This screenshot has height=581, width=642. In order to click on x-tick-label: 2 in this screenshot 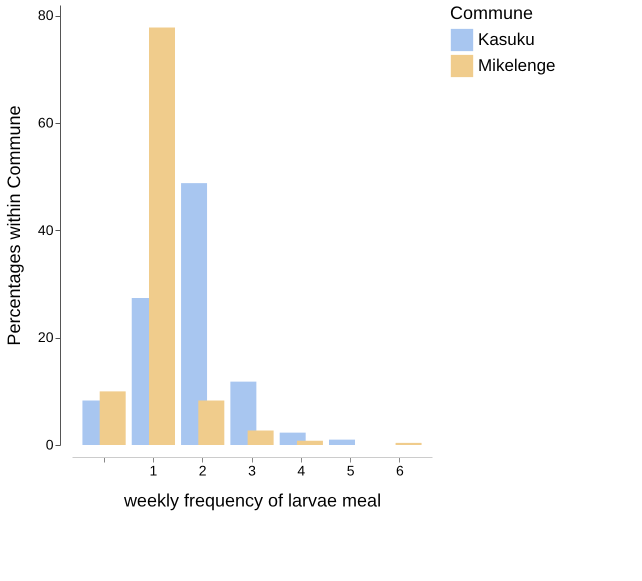, I will do `click(202, 470)`.